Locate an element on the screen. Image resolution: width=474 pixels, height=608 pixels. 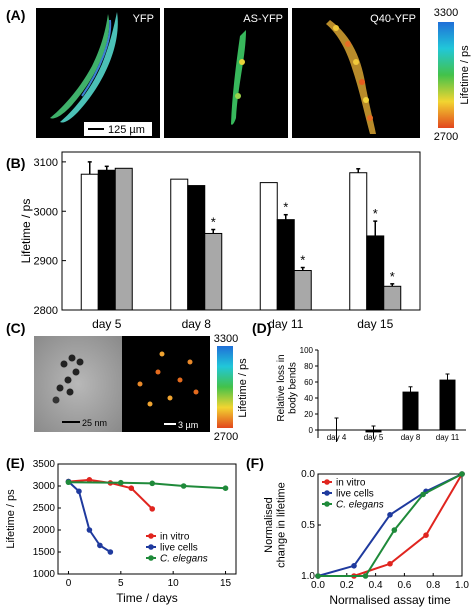
y-tick-label: 0.5 is located at coordinates (308, 525).